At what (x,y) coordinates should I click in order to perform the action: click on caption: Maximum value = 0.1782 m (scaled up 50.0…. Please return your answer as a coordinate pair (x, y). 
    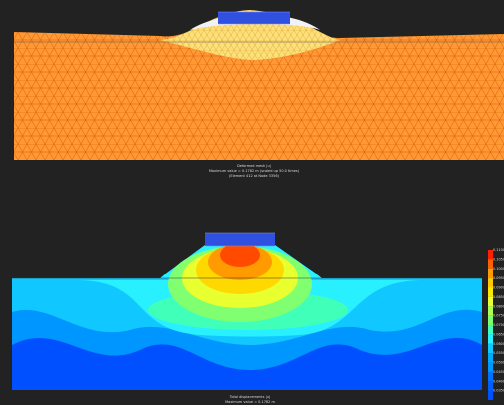
    Looking at the image, I should click on (254, 171).